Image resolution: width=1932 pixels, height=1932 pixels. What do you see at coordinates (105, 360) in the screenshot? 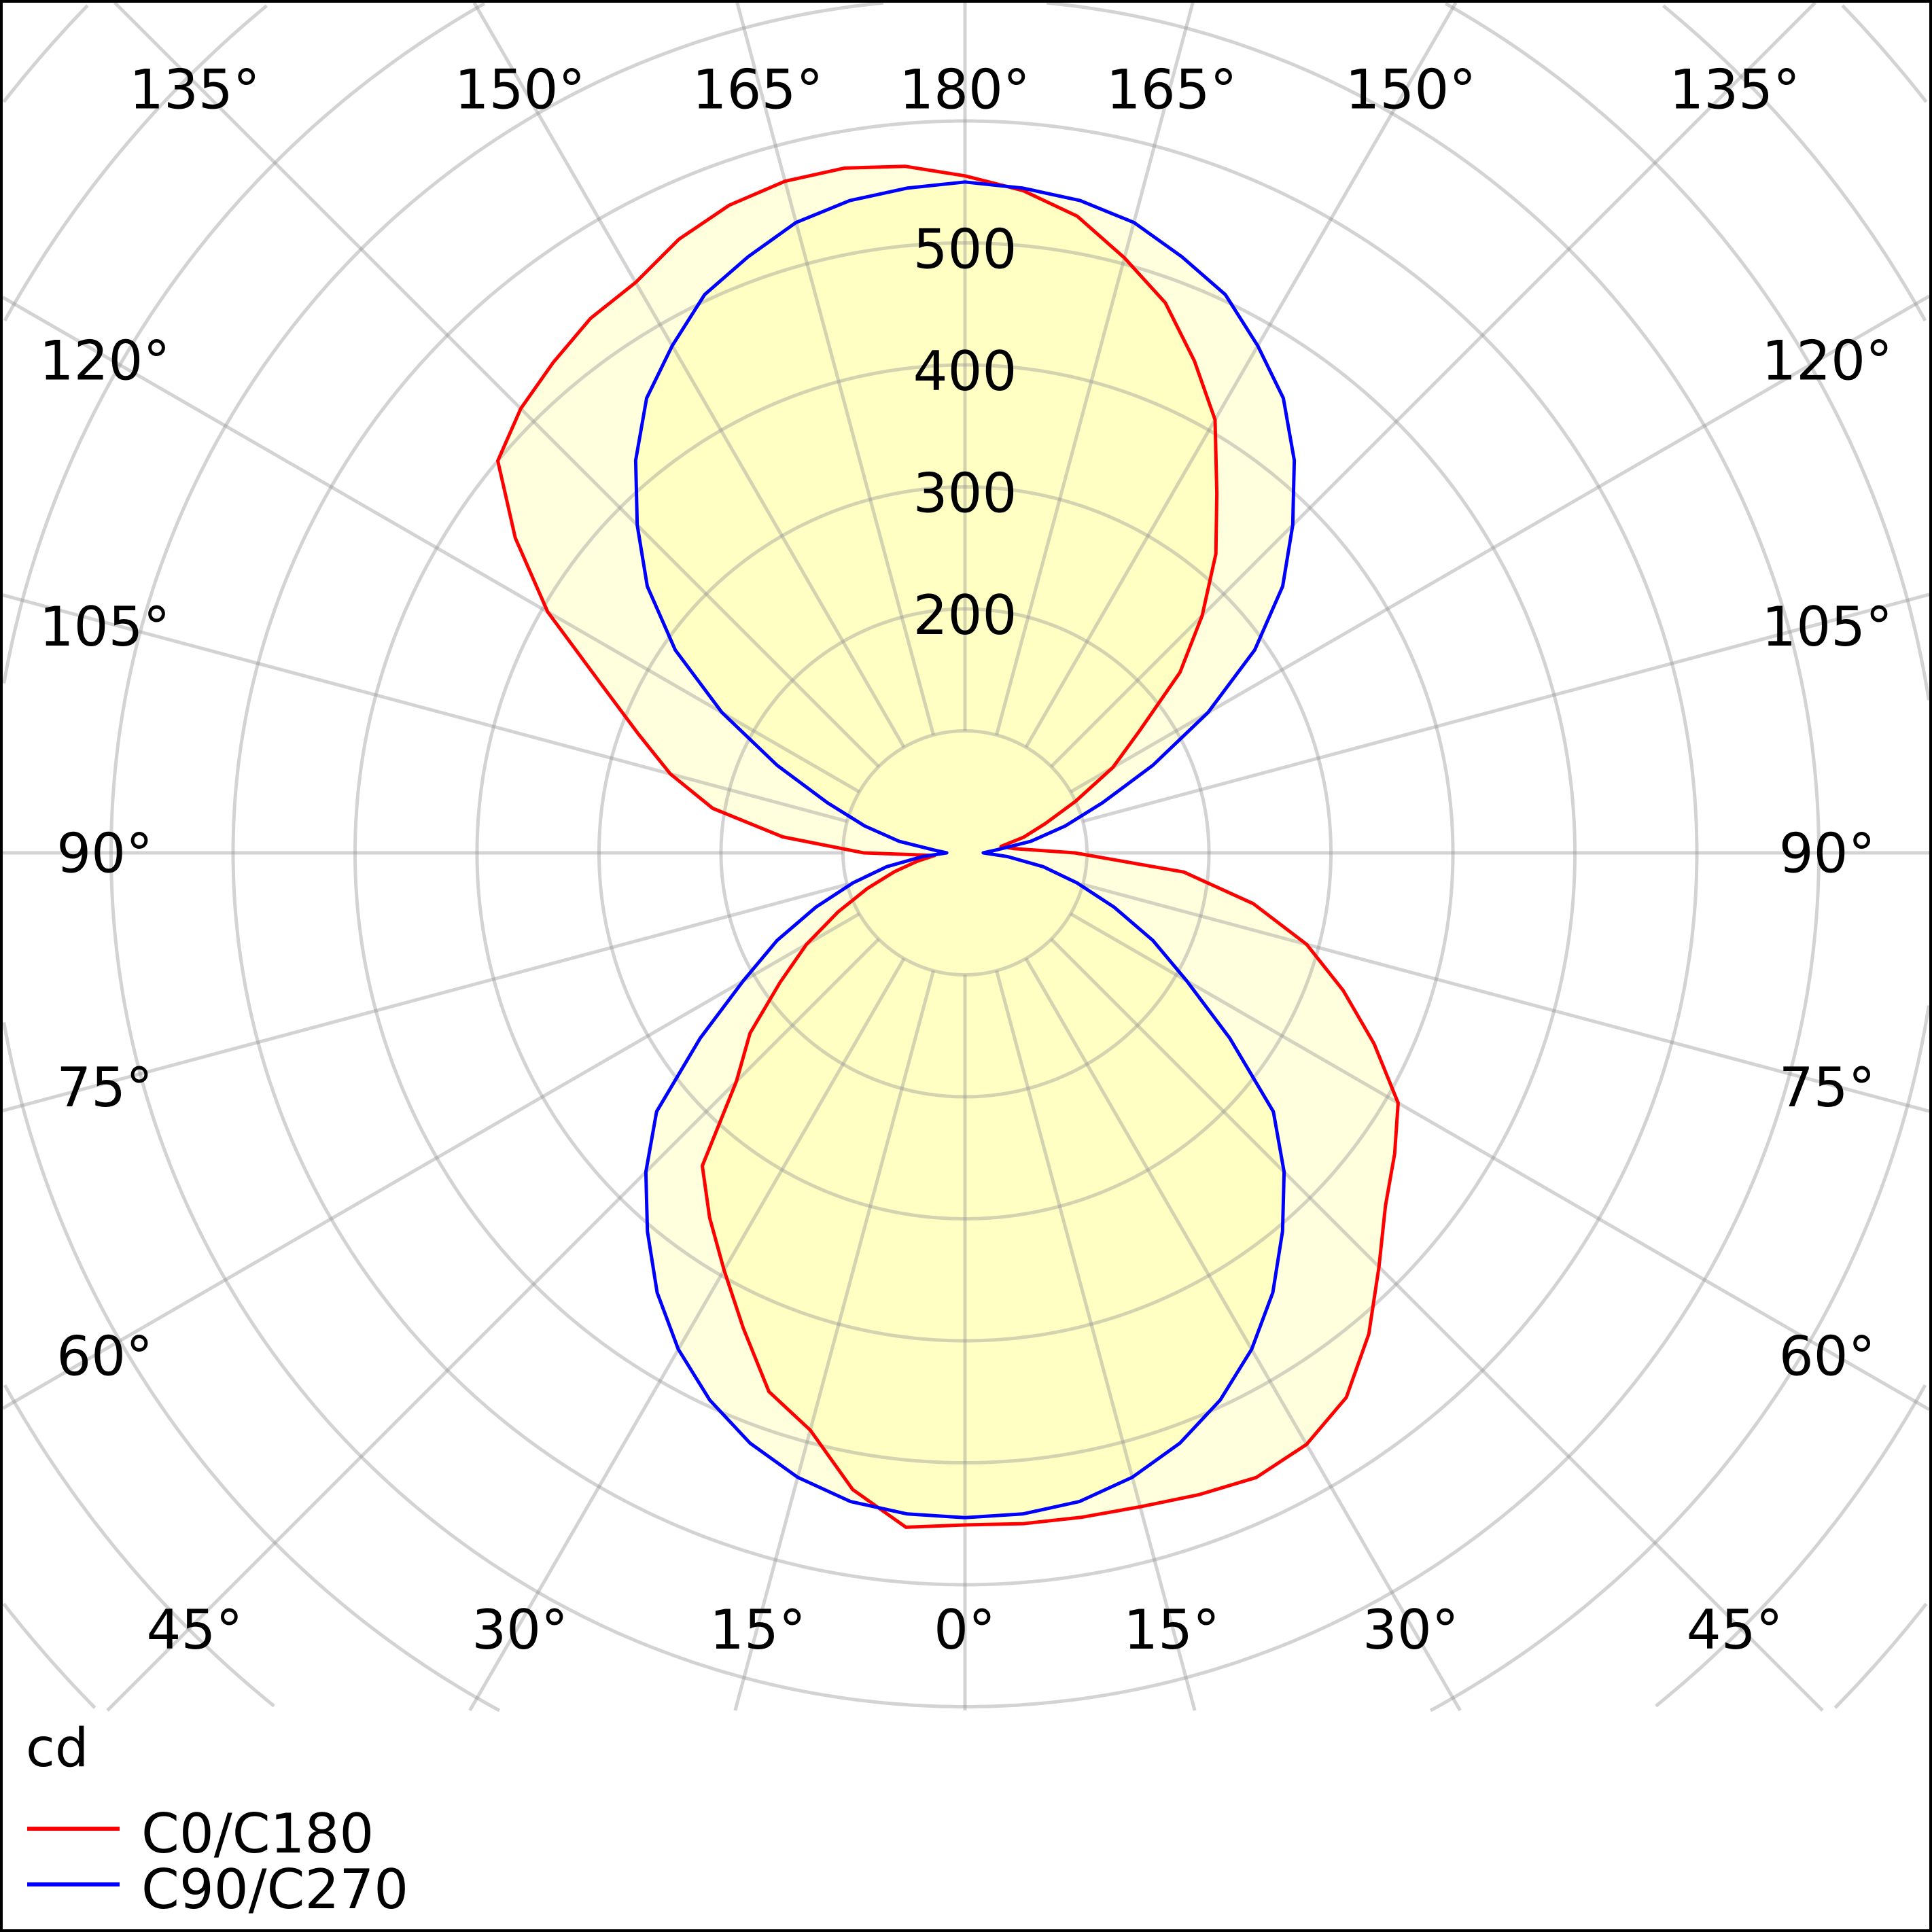
I see `angle-label-left: 120°` at bounding box center [105, 360].